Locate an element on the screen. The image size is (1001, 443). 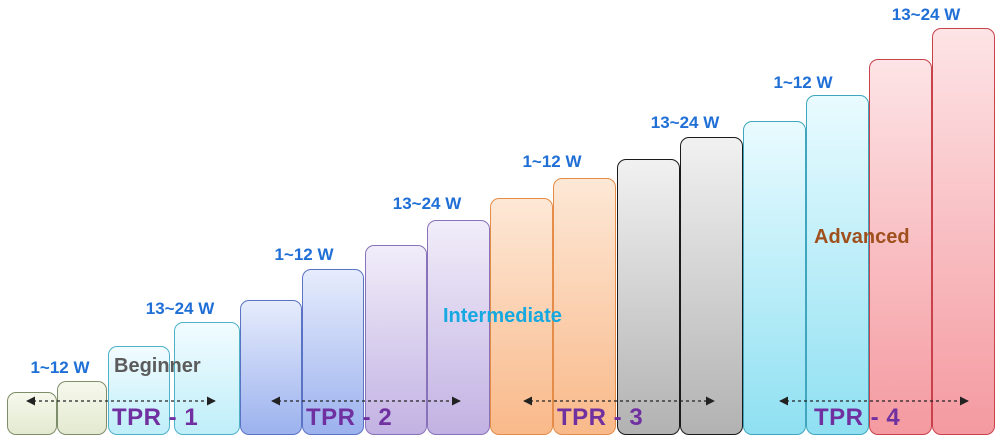
bar-tpr2-a is located at coordinates (271, 367).